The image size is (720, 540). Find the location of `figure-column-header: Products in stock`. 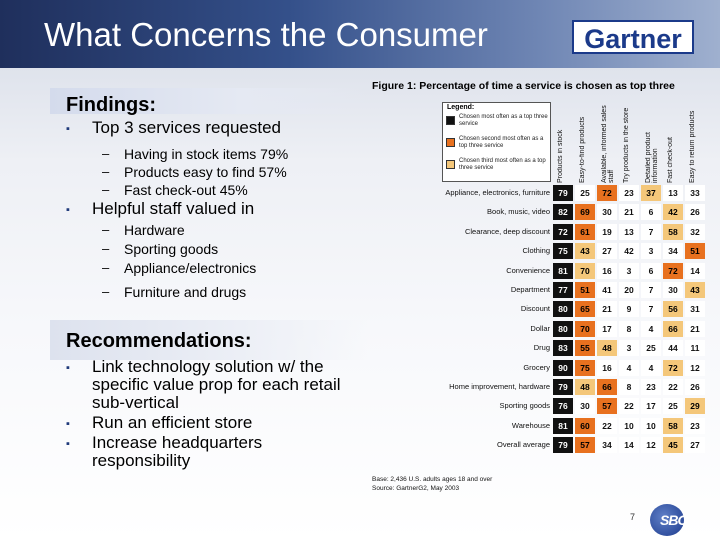

figure-column-header: Products in stock is located at coordinates (564, 140).